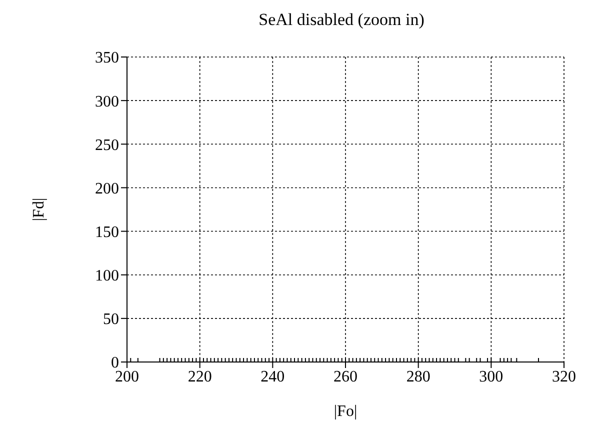  I want to click on x-tick-label: 280, so click(418, 377).